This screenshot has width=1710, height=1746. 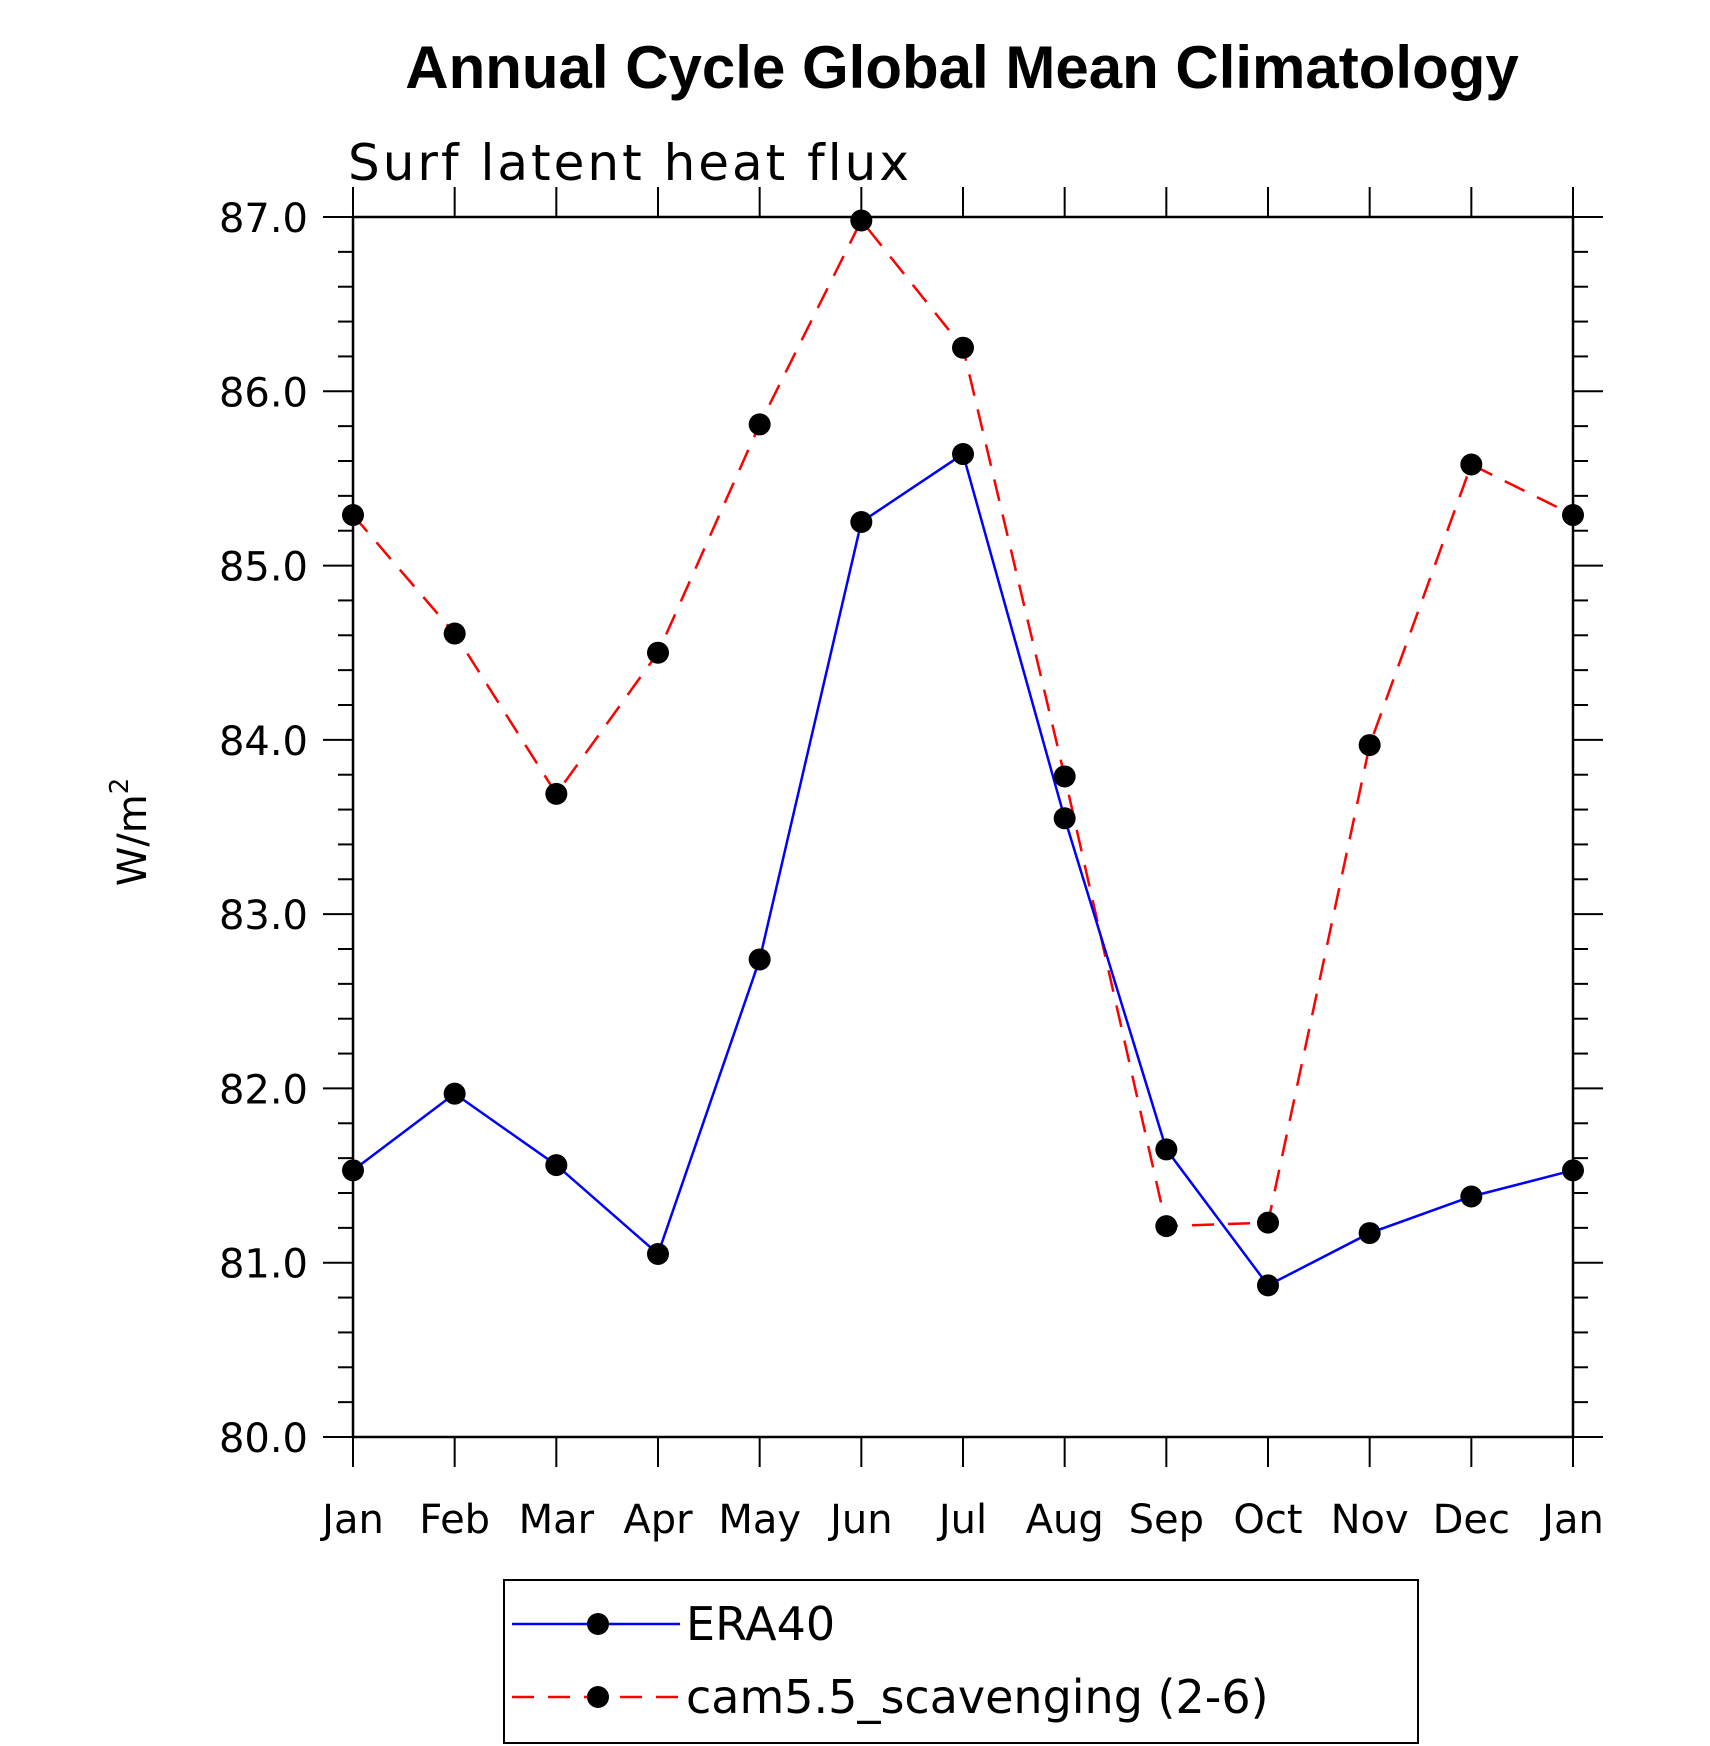 I want to click on y-tick-label: 82.0, so click(x=263, y=1090).